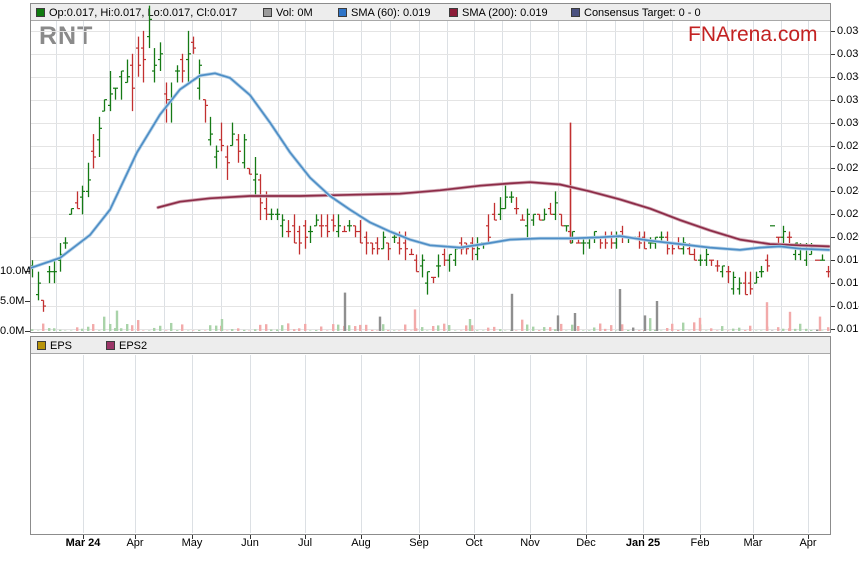  I want to click on price-tick-label: 0.028, so click(848, 145).